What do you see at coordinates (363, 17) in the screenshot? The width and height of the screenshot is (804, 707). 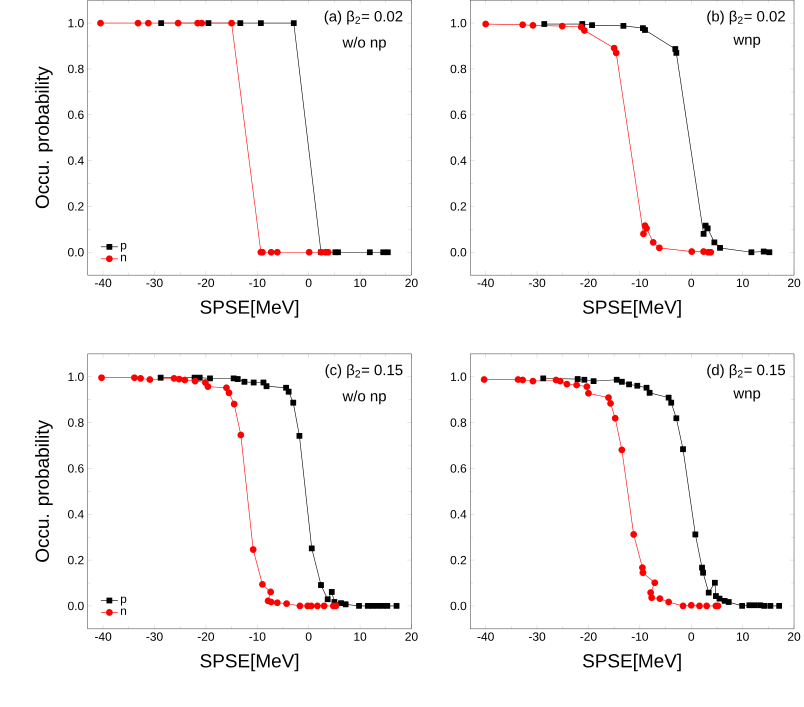 I see `annotation: (a) β$_{2}$= 0.02` at bounding box center [363, 17].